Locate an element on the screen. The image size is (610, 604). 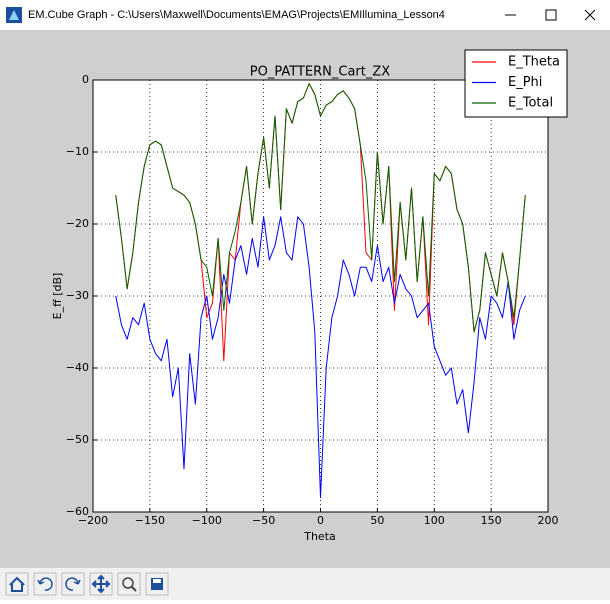
y-tick-label: 0 is located at coordinates (85, 79).